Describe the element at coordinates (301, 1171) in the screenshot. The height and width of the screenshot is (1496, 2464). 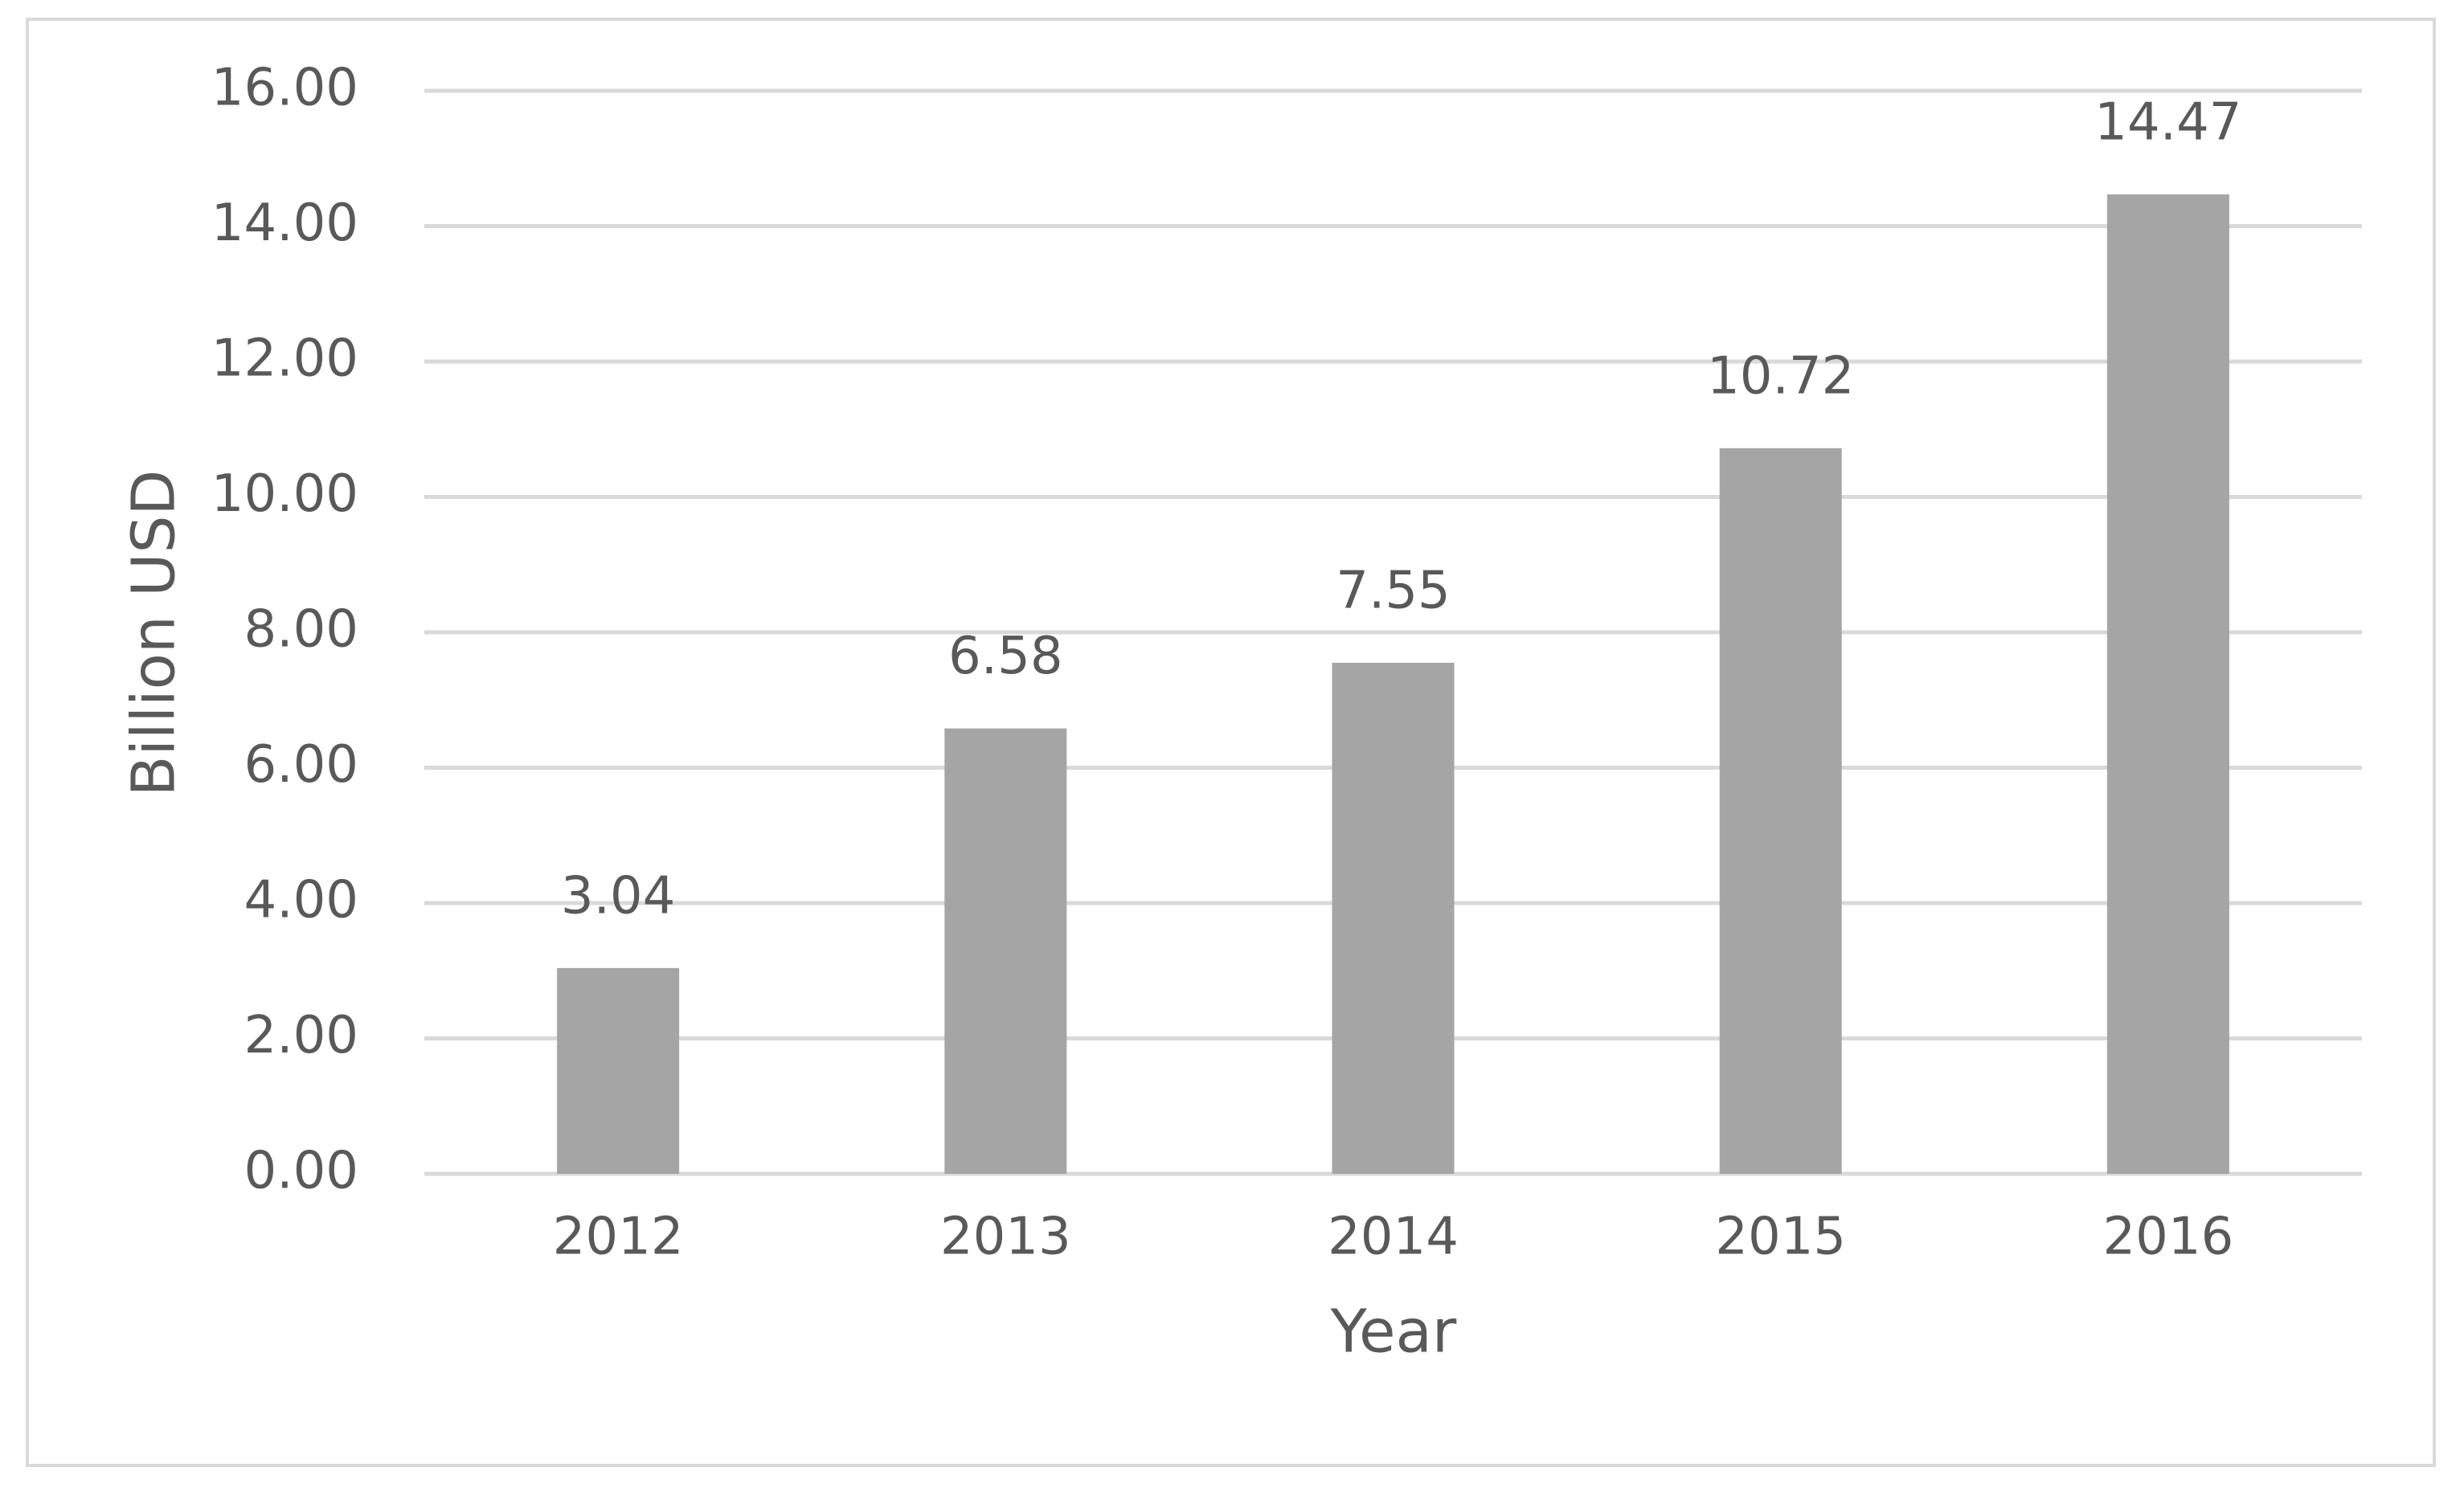
I see `y-tick-label: 0.00` at that location.